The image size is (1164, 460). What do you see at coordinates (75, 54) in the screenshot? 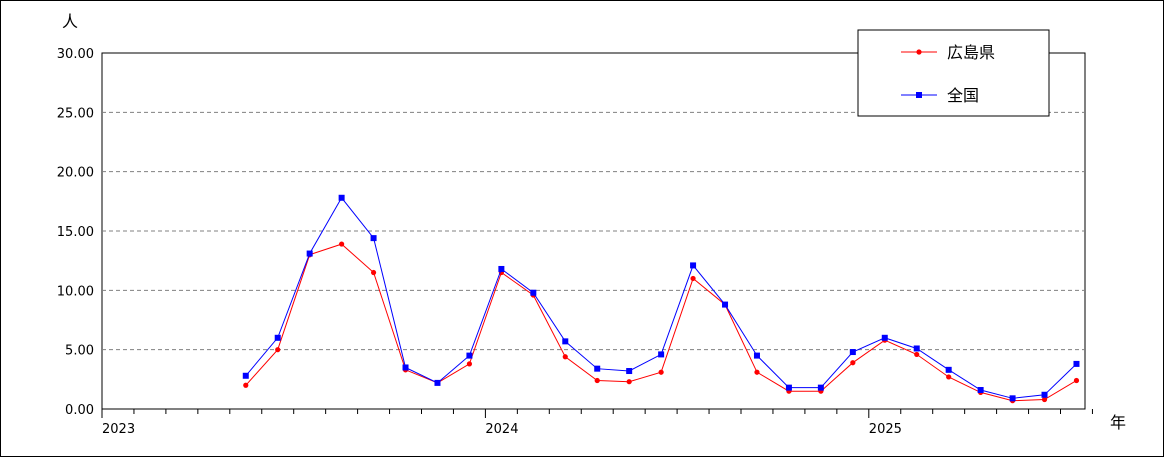
I see `y-tick-label: 30.00` at bounding box center [75, 54].